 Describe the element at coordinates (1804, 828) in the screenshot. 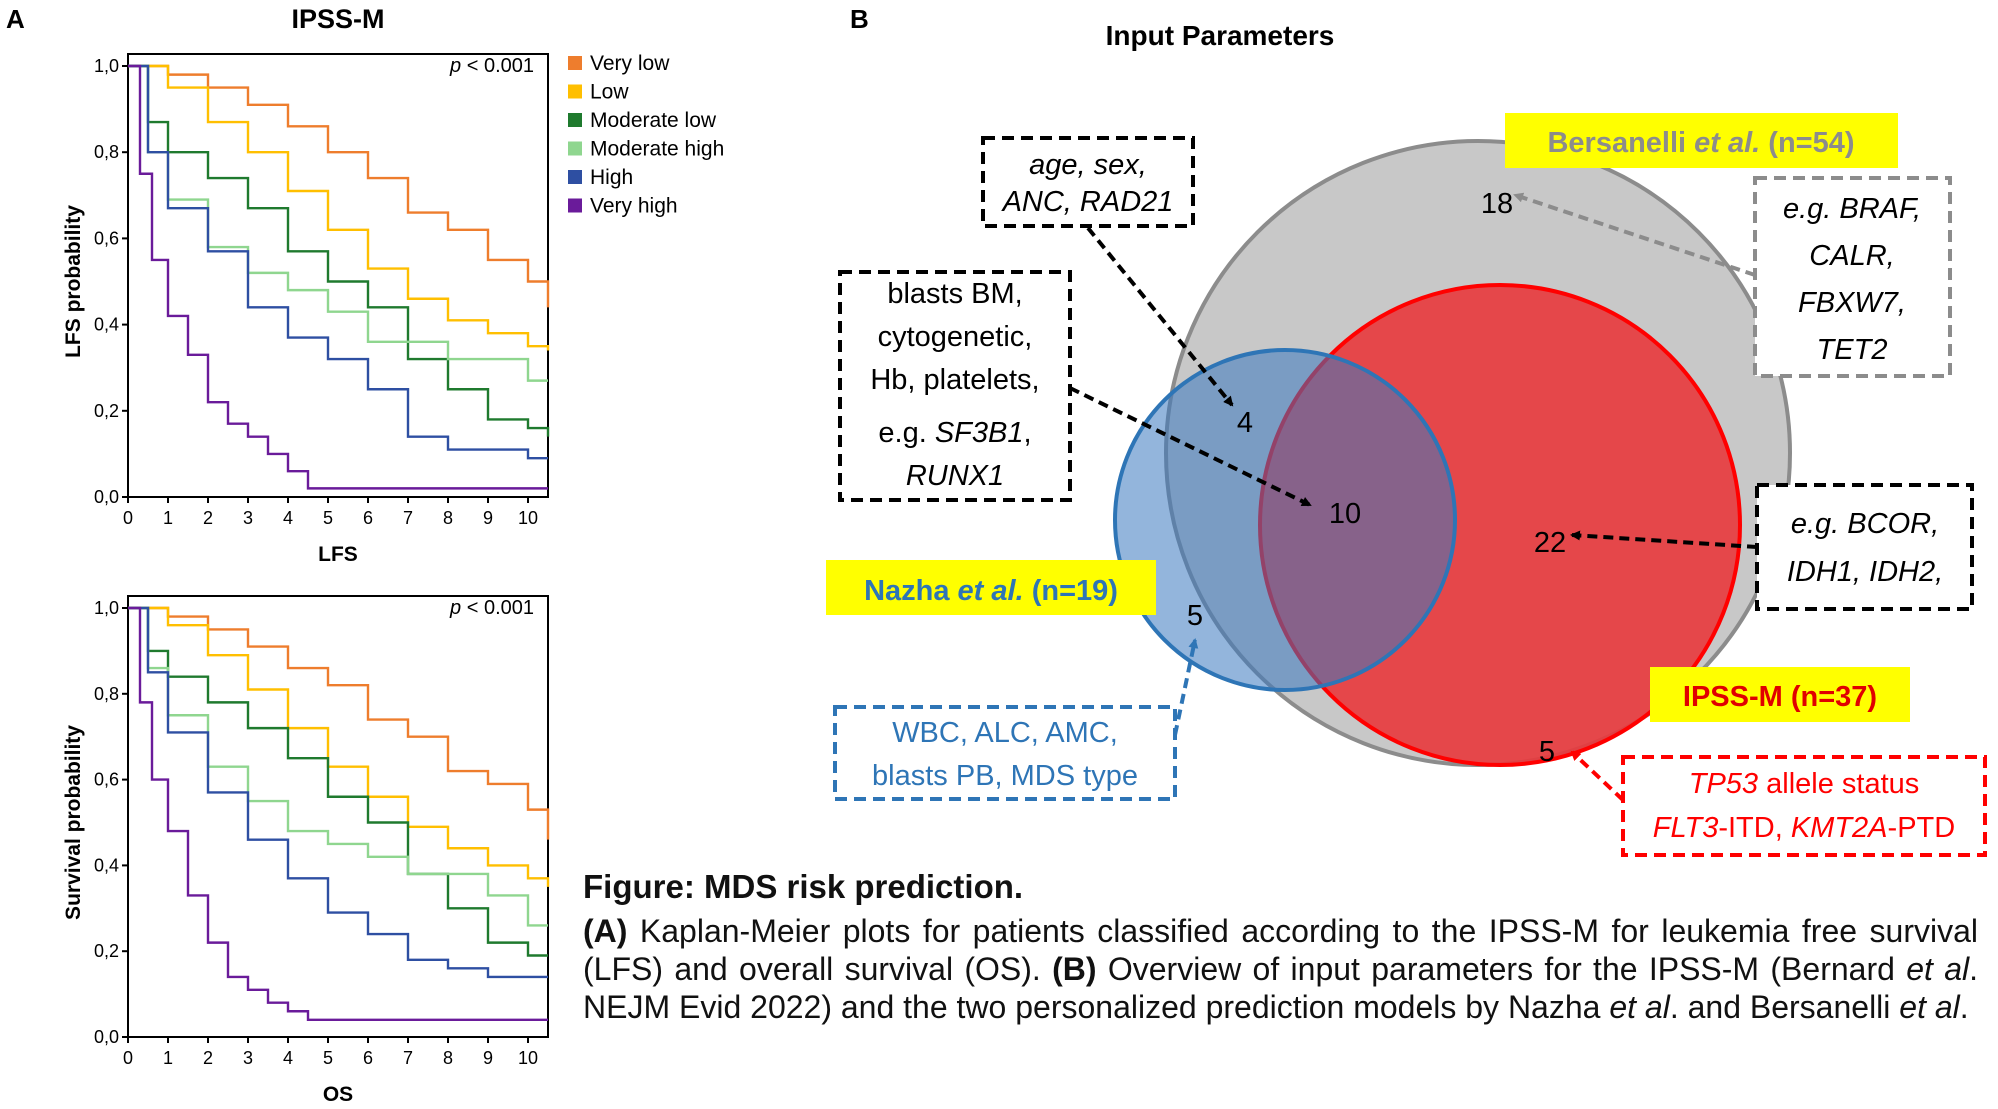

I see `box-tp53-l2: FLT3-ITD, KMT2A-PTD` at that location.